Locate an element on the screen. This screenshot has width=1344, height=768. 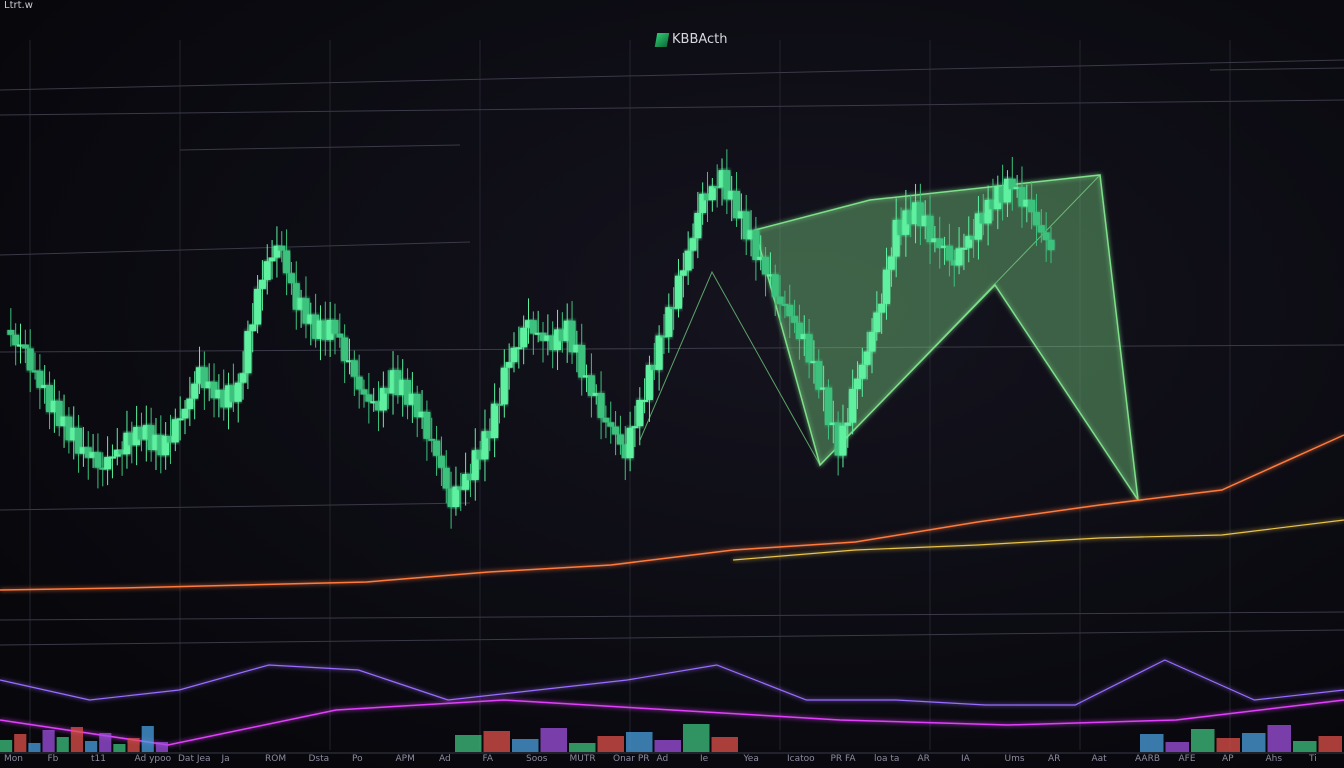
x-tick-label: Ie is located at coordinates (704, 759).